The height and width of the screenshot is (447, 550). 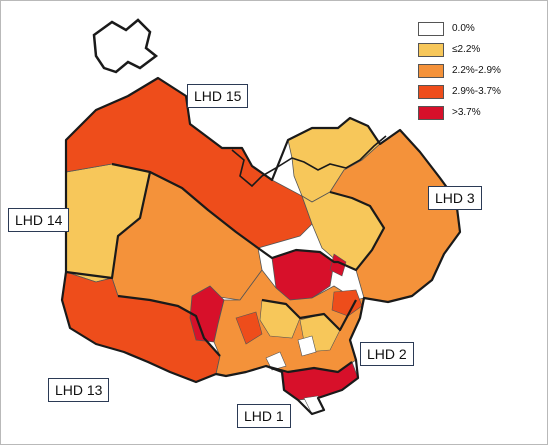 What do you see at coordinates (466, 49) in the screenshot?
I see `legend-label: ≤2.2%` at bounding box center [466, 49].